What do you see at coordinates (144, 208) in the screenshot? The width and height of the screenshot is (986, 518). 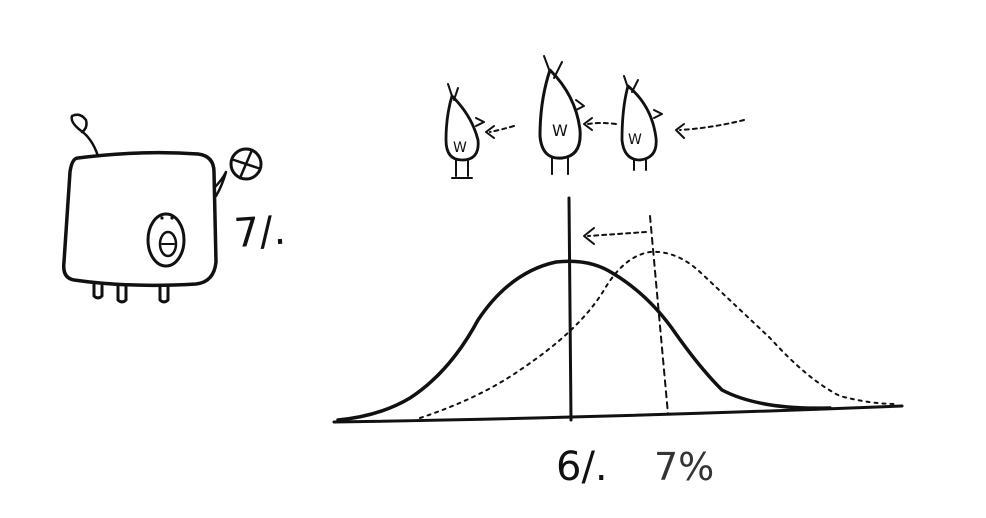 I see `piggy-bank-icon` at bounding box center [144, 208].